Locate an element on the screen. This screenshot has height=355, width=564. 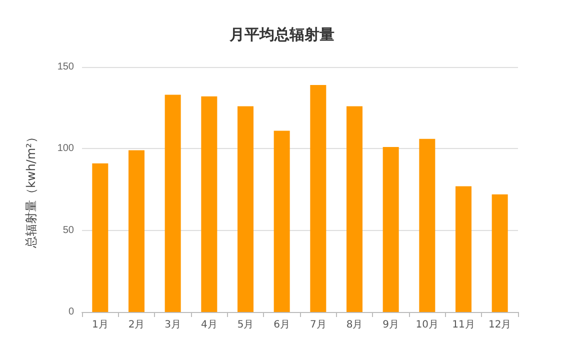
y-tick-label: 150 is located at coordinates (65, 67).